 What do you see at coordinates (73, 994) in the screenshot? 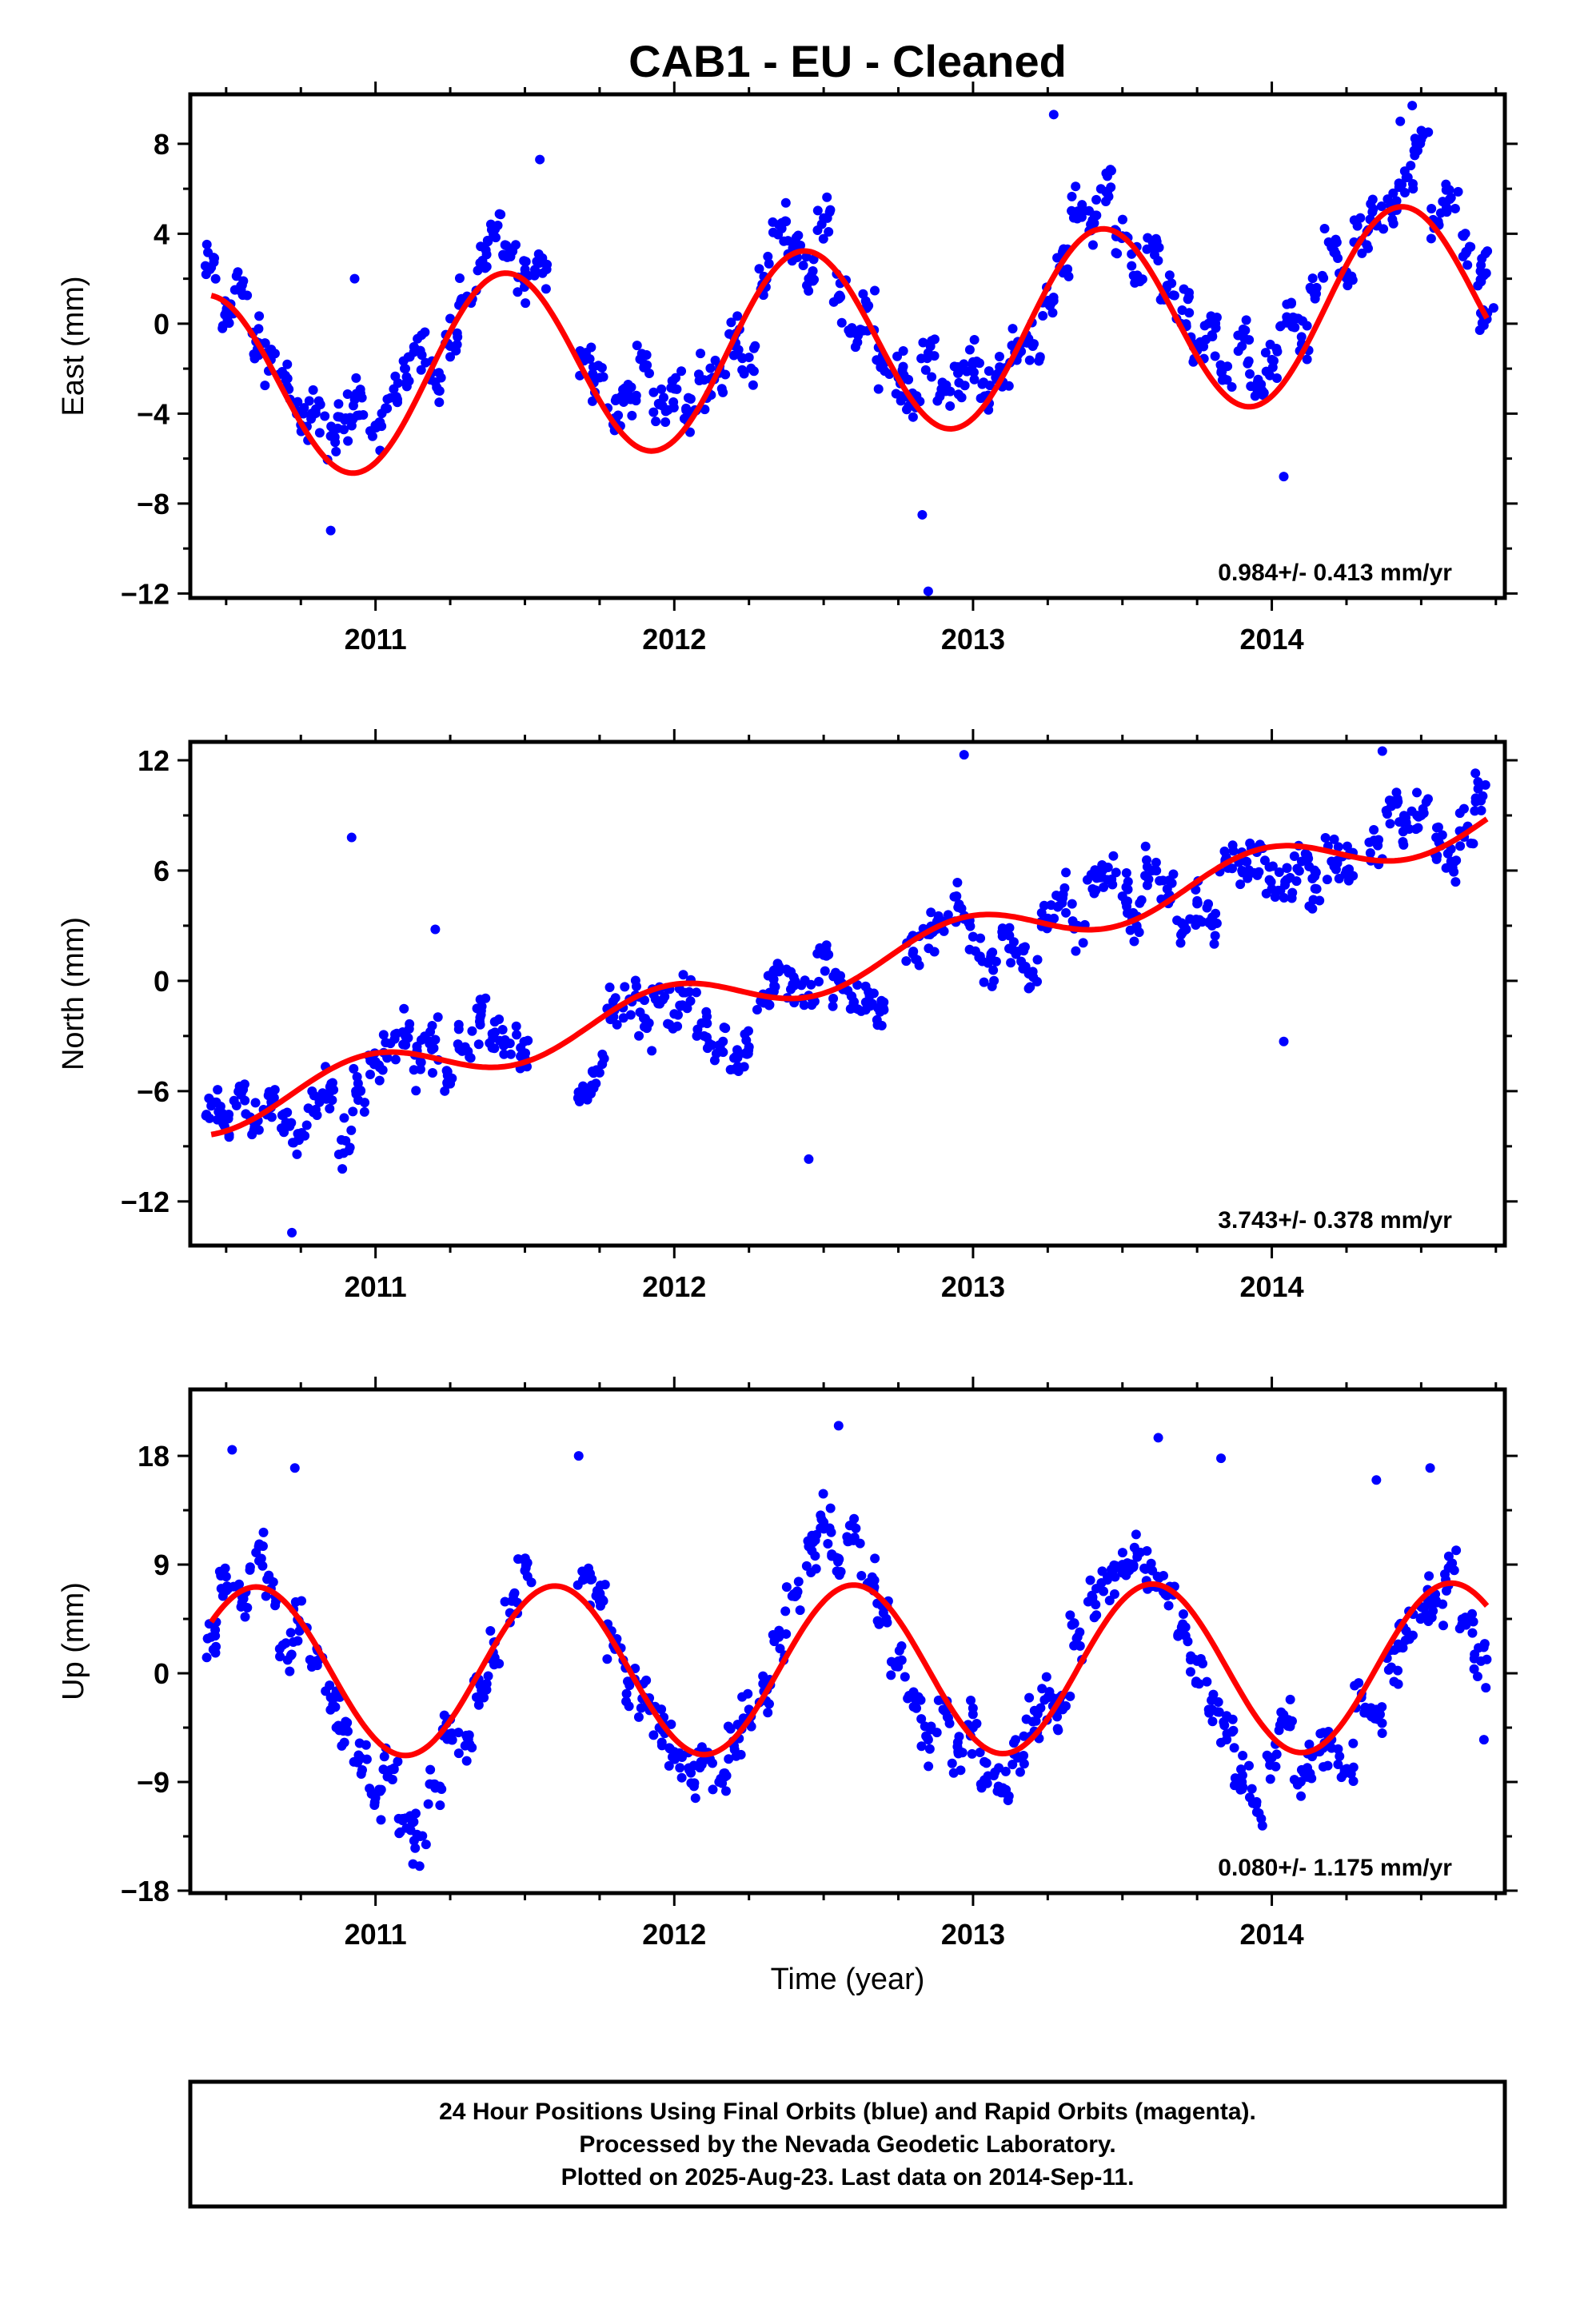
I see `y-axis-label-north: North (mm)` at bounding box center [73, 994].